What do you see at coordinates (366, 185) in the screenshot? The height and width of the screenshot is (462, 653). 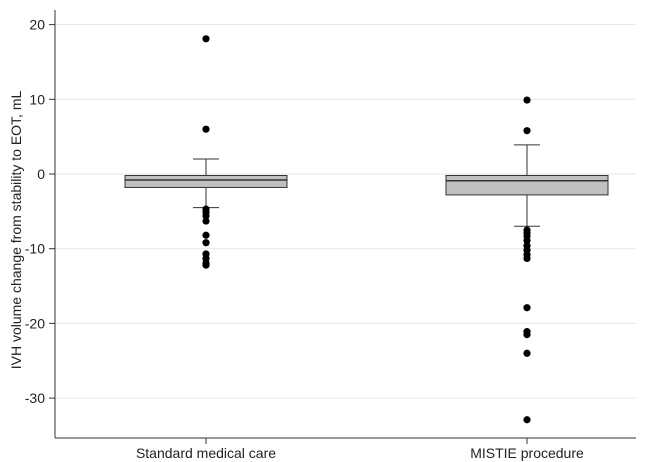 I see `box-layer` at bounding box center [366, 185].